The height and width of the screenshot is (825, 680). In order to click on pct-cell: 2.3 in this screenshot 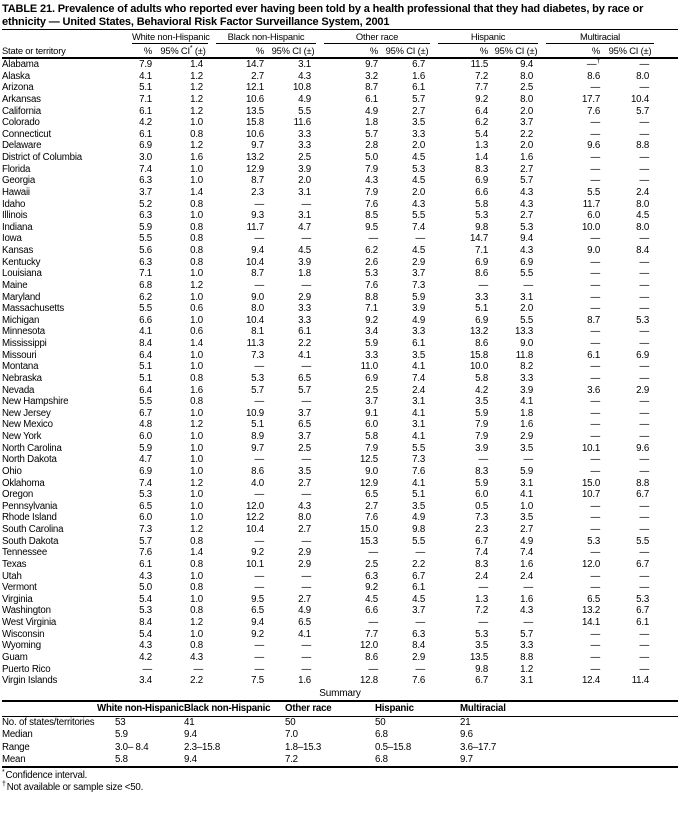, I will do `click(257, 192)`.